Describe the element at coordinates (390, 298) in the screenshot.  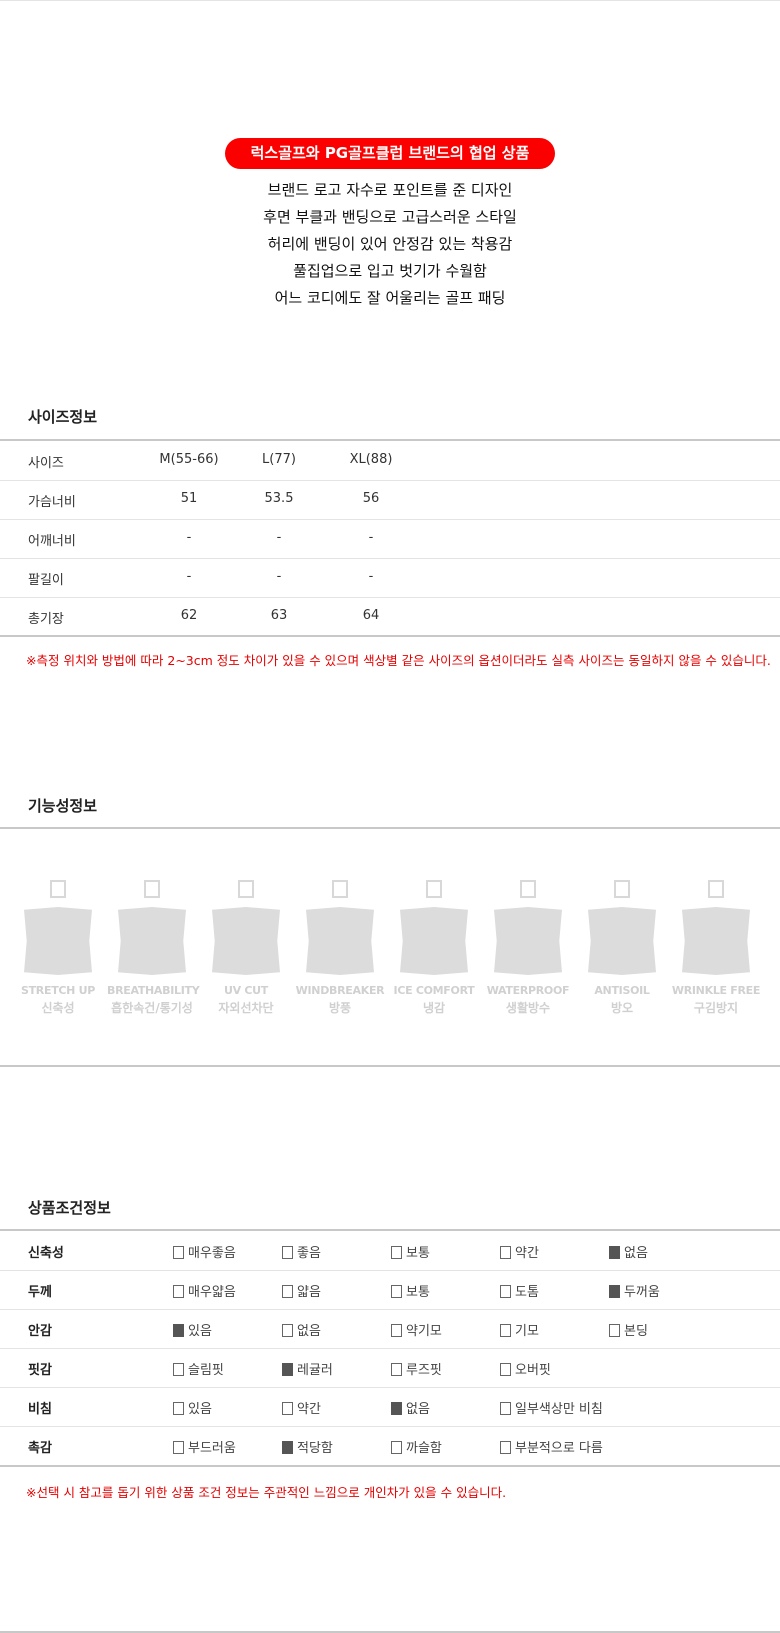
I see `feature-line: 어느 코디에도 잘 어울리는 골프 패딩` at that location.